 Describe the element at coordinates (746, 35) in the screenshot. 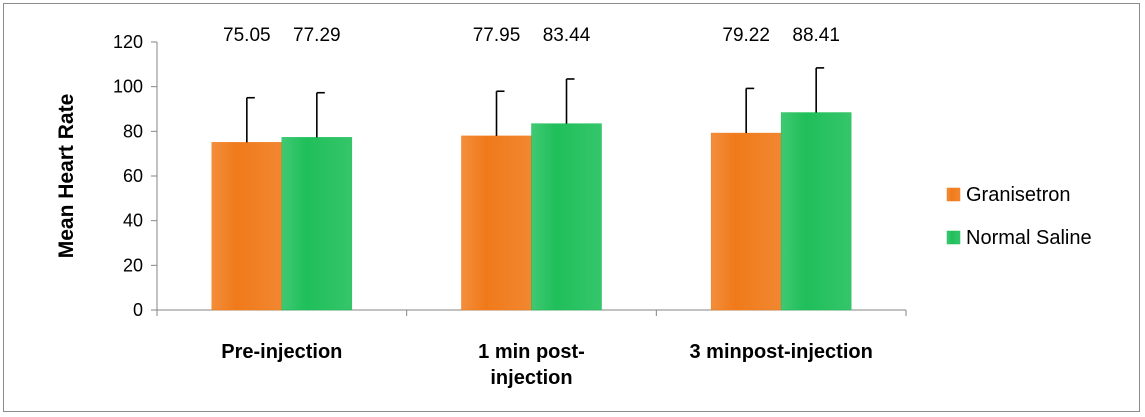

I see `data-label: 79.22` at that location.